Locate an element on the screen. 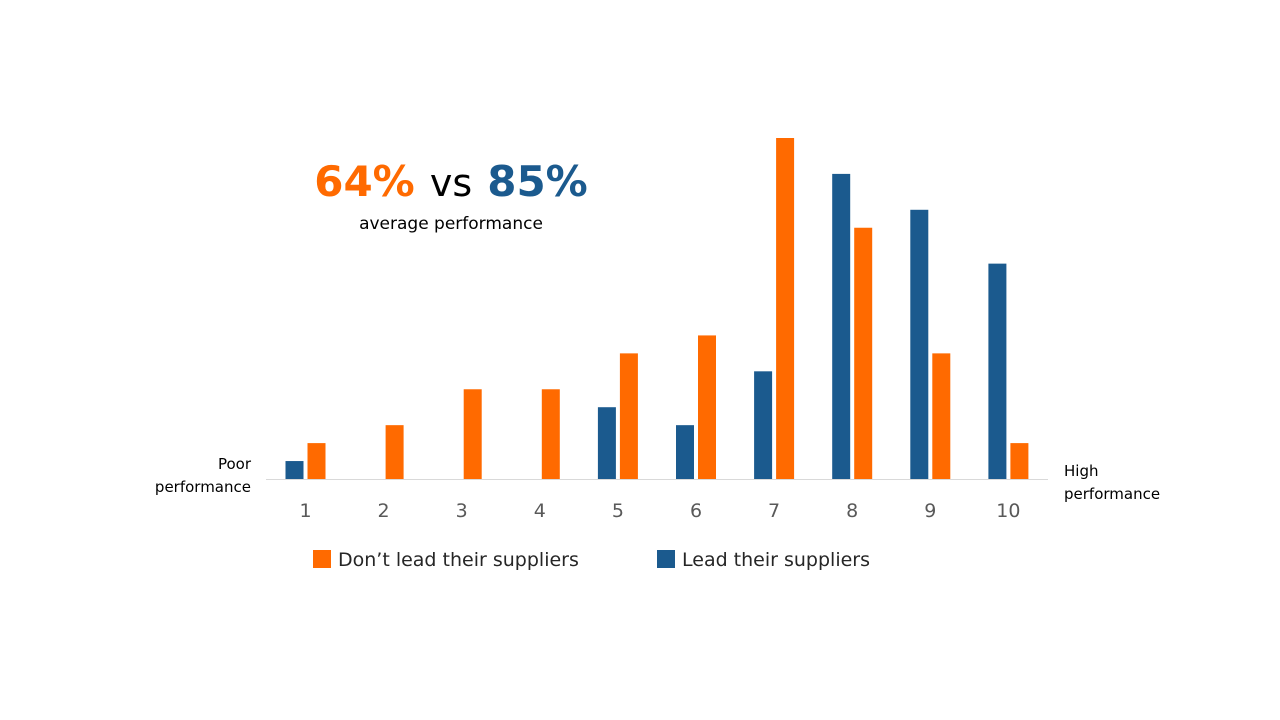 The width and height of the screenshot is (1280, 720). x-tick-label-6: 6 is located at coordinates (696, 511).